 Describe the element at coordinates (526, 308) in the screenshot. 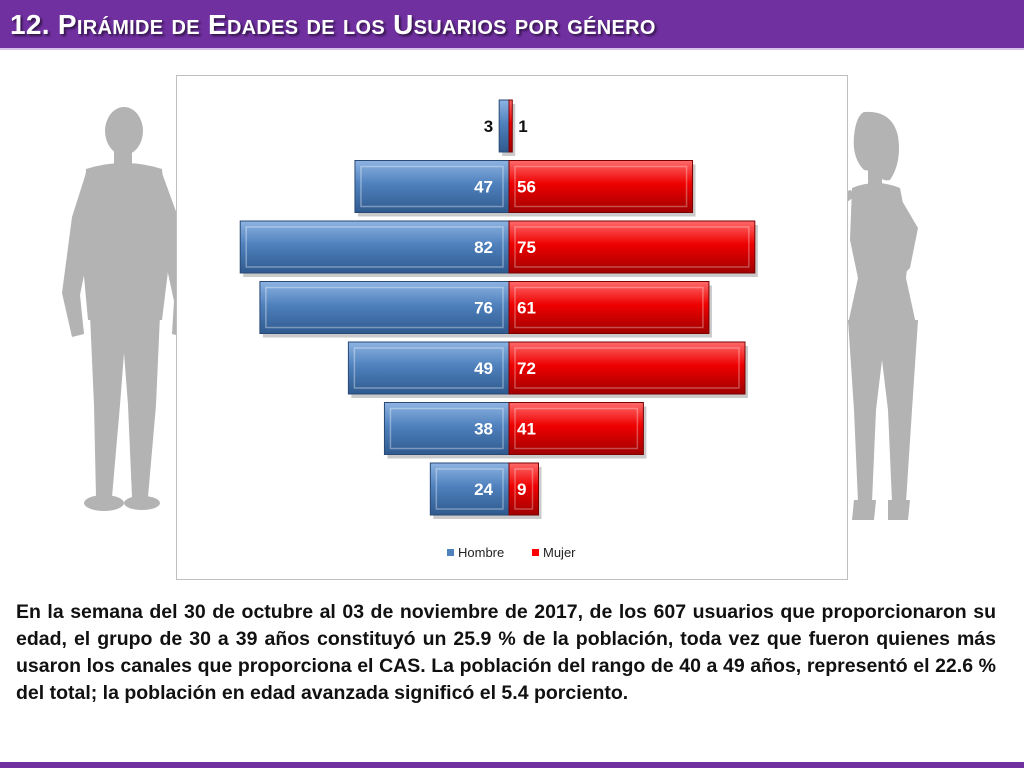

I see `data-label-mujer-4: 61` at that location.